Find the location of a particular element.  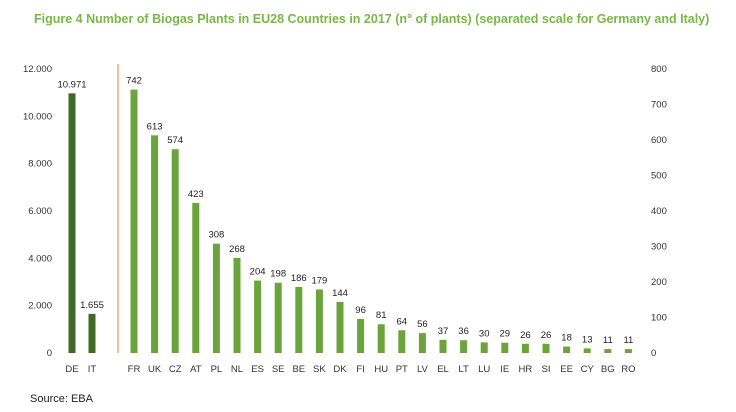

bar-EL is located at coordinates (443, 346).